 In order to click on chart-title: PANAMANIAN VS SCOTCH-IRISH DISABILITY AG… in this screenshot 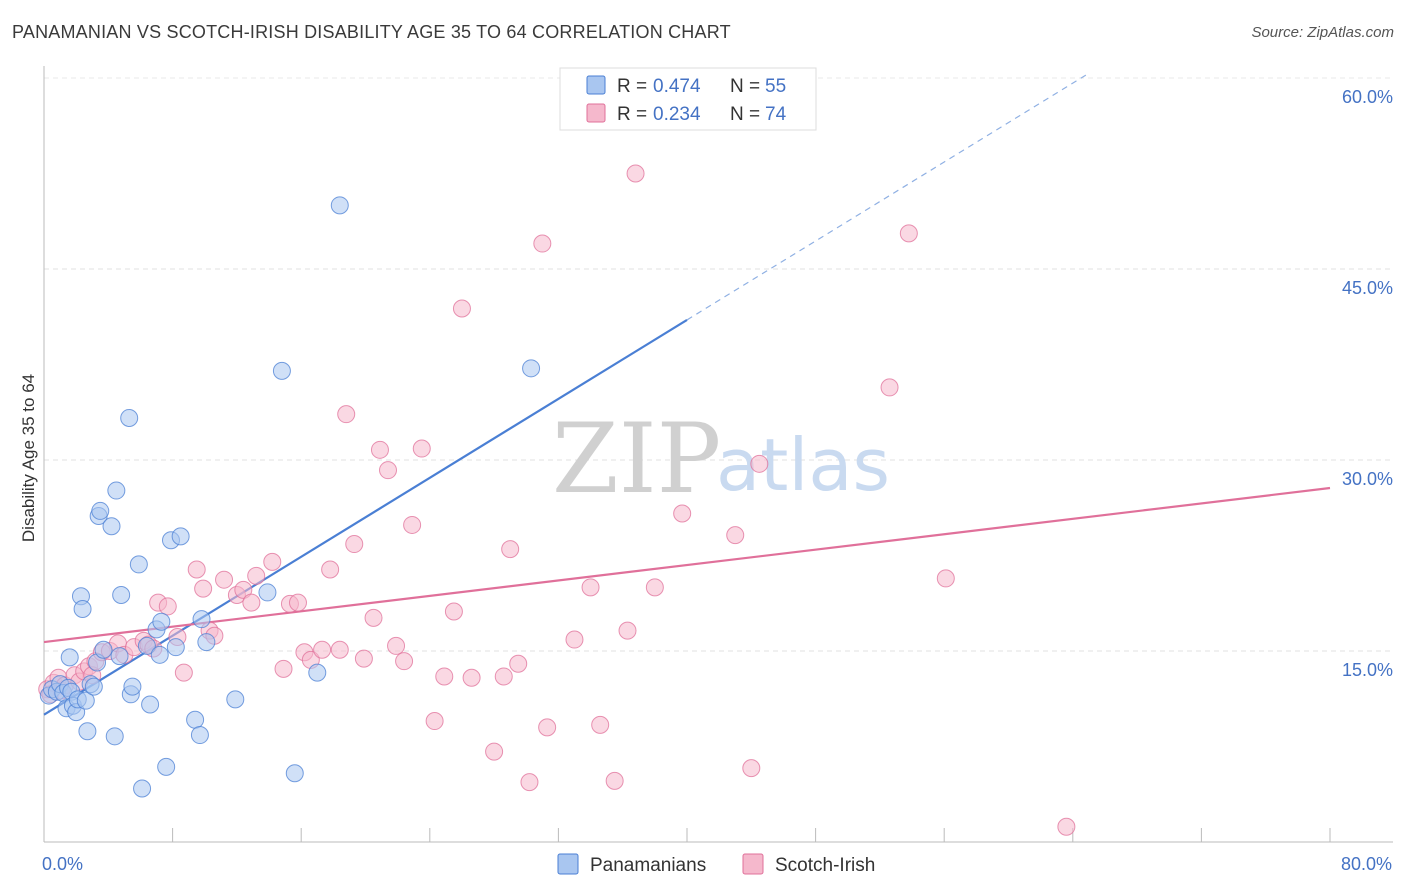, I will do `click(371, 32)`.